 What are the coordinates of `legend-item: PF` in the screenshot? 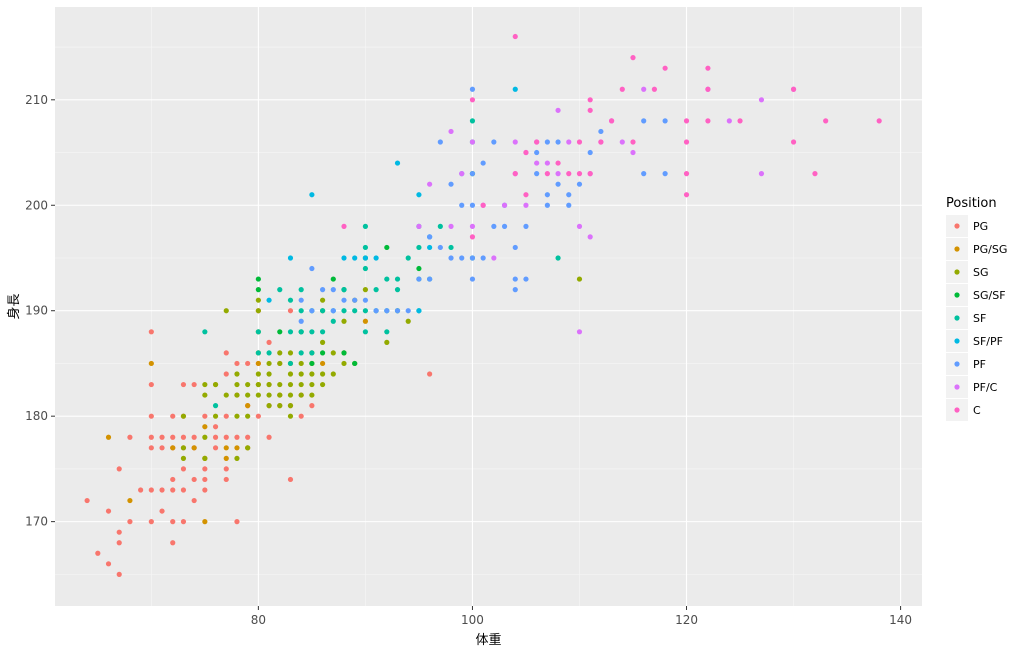 It's located at (966, 364).